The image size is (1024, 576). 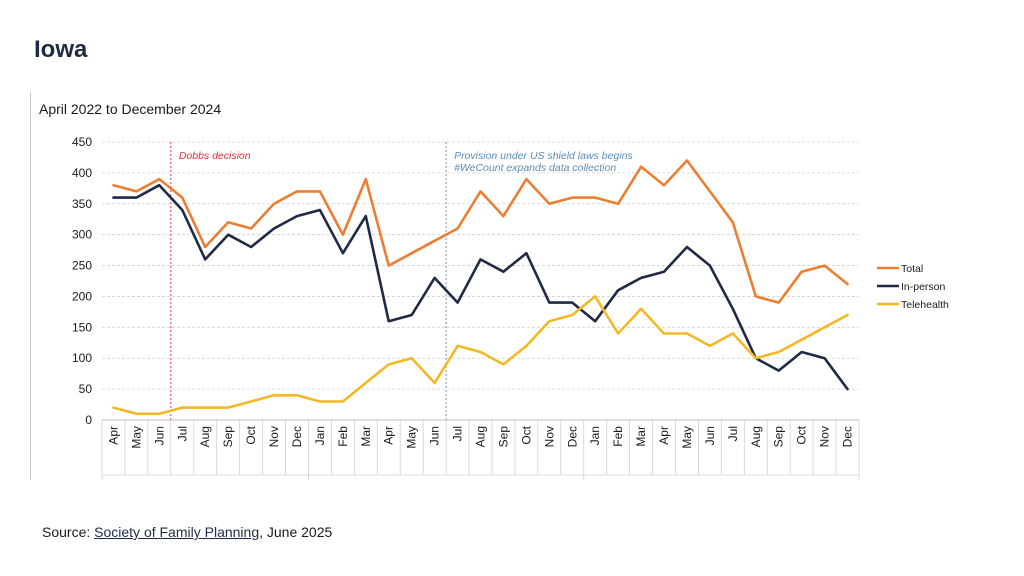 I want to click on source-suffix: , June 2025, so click(x=296, y=532).